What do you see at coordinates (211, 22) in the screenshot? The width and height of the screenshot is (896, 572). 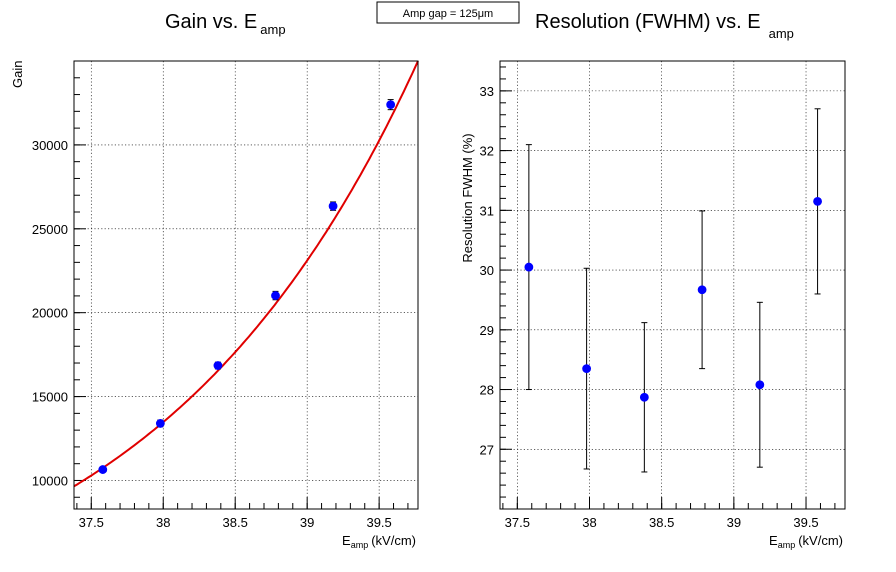 I see `gain-chart-title-main: Gain vs. E` at bounding box center [211, 22].